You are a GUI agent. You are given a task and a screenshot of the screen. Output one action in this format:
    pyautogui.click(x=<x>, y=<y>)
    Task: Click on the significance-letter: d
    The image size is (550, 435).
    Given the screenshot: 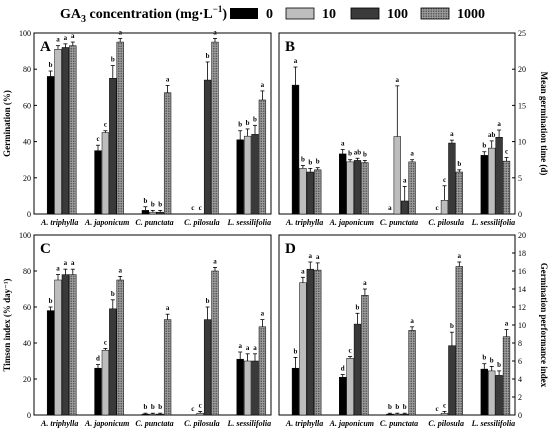 What is the action you would take?
    pyautogui.click(x=343, y=369)
    